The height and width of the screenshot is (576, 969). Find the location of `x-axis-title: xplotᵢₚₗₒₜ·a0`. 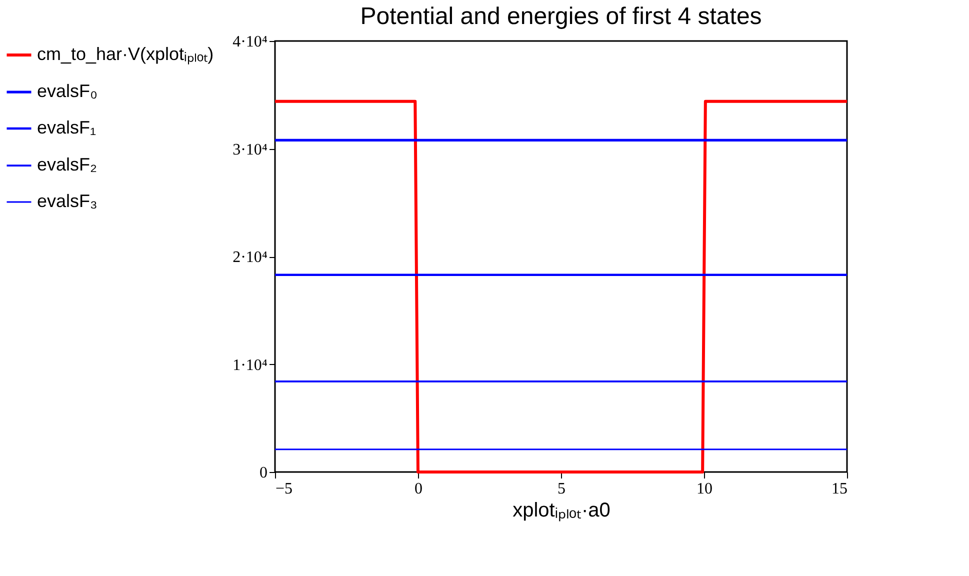

x-axis-title: xplotᵢₚₗₒₜ·a0 is located at coordinates (561, 511).